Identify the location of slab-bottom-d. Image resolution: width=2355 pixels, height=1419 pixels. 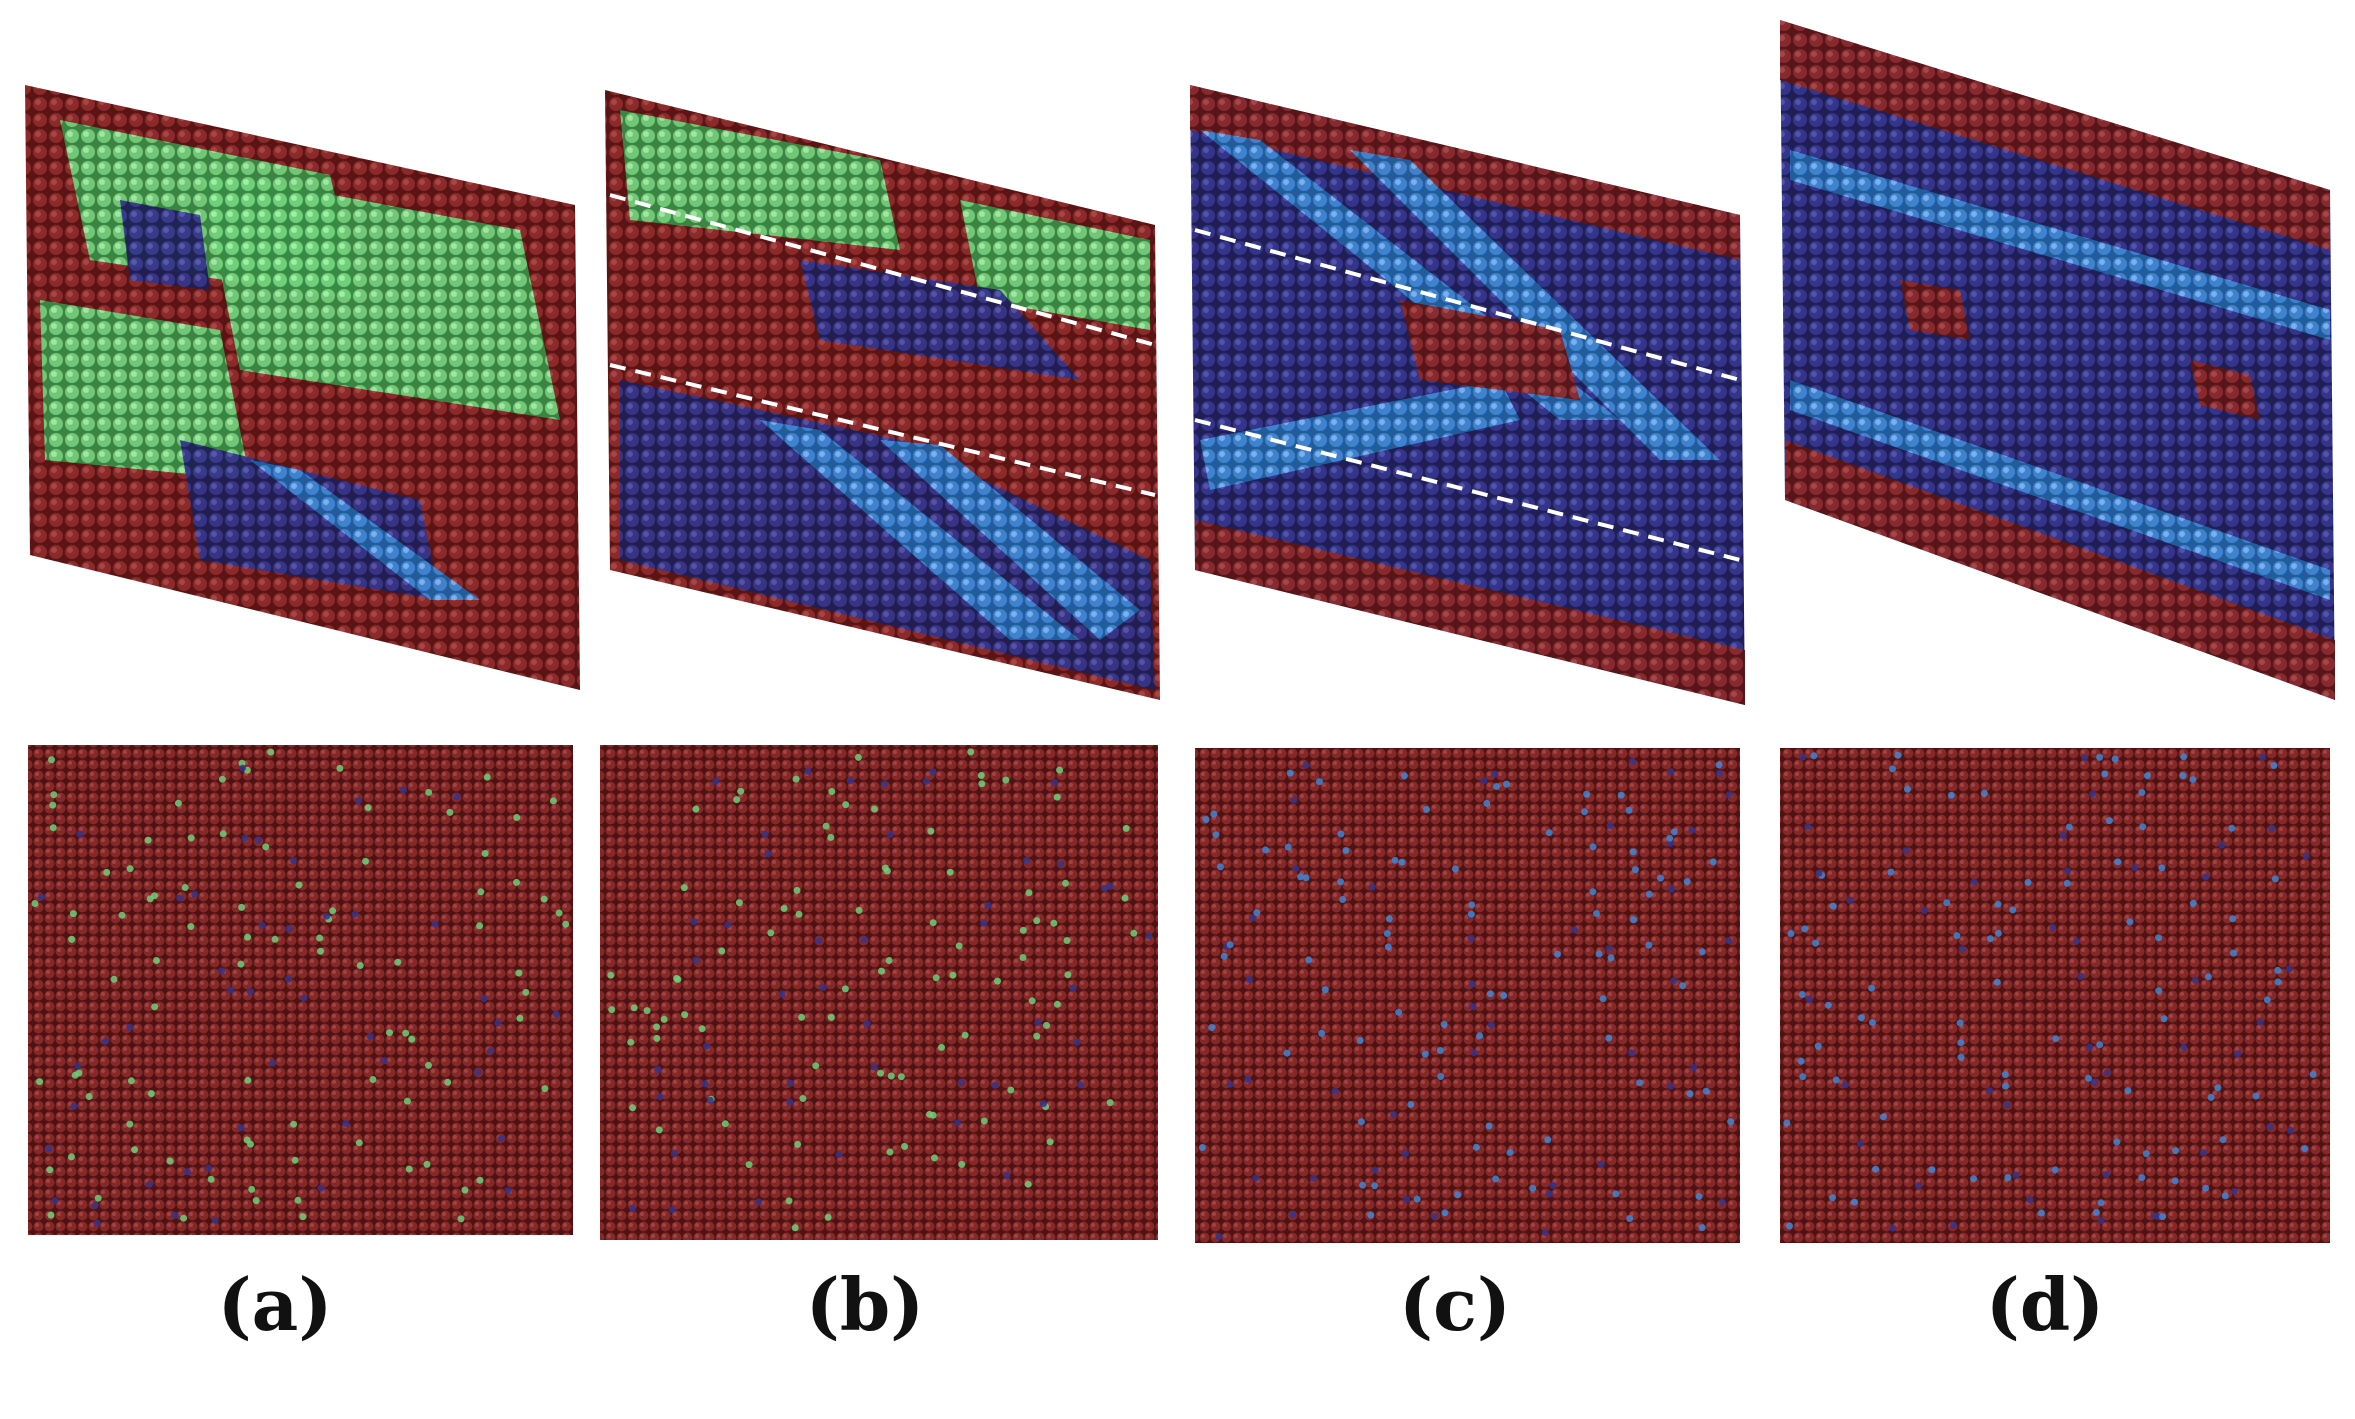
(2055, 995).